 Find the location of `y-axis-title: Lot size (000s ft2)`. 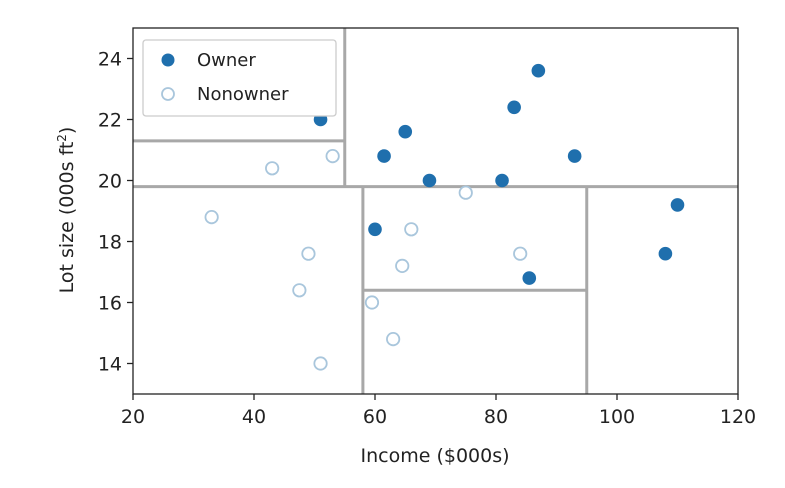

y-axis-title: Lot size (000s ft2) is located at coordinates (66, 210).